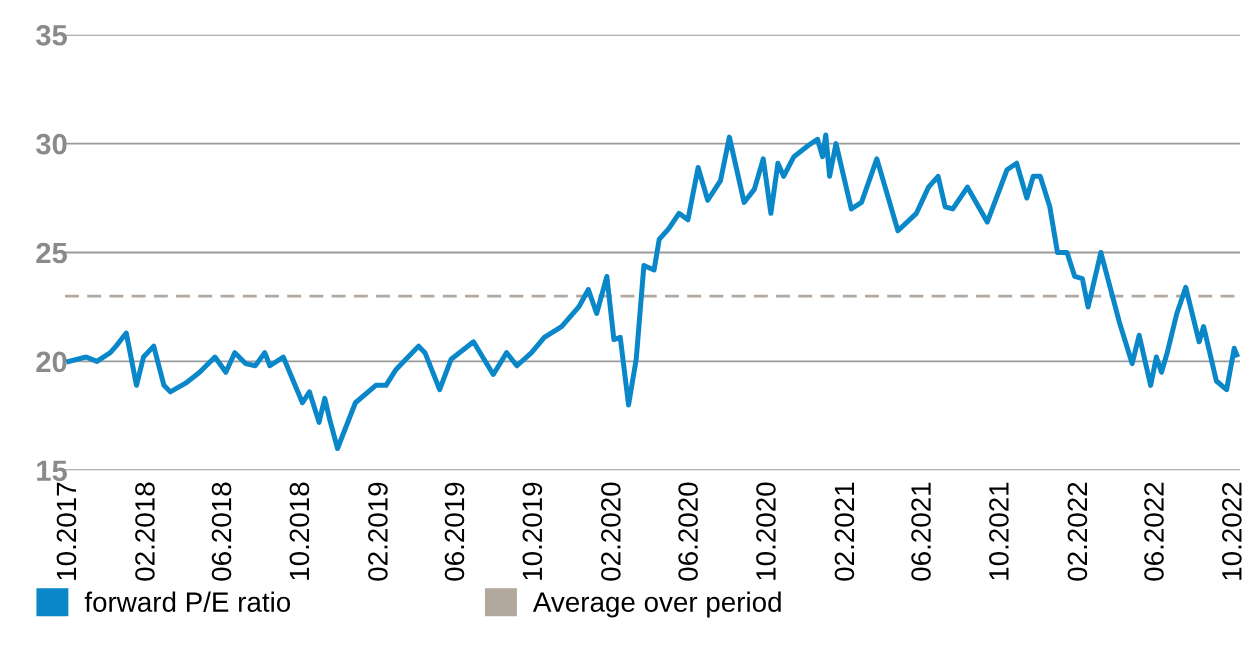  I want to click on y-tick-label: 35, so click(51, 35).